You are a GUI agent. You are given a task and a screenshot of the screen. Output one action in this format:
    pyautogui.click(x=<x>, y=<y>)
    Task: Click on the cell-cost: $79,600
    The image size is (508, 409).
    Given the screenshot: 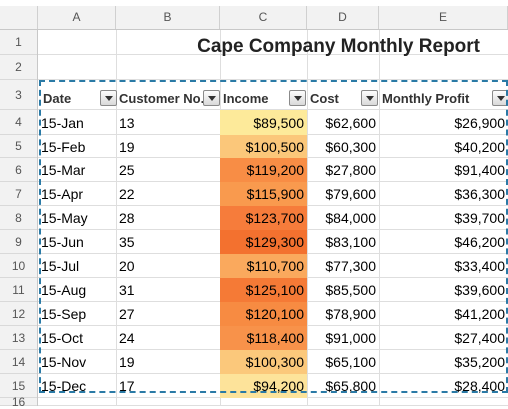 What is the action you would take?
    pyautogui.click(x=350, y=194)
    